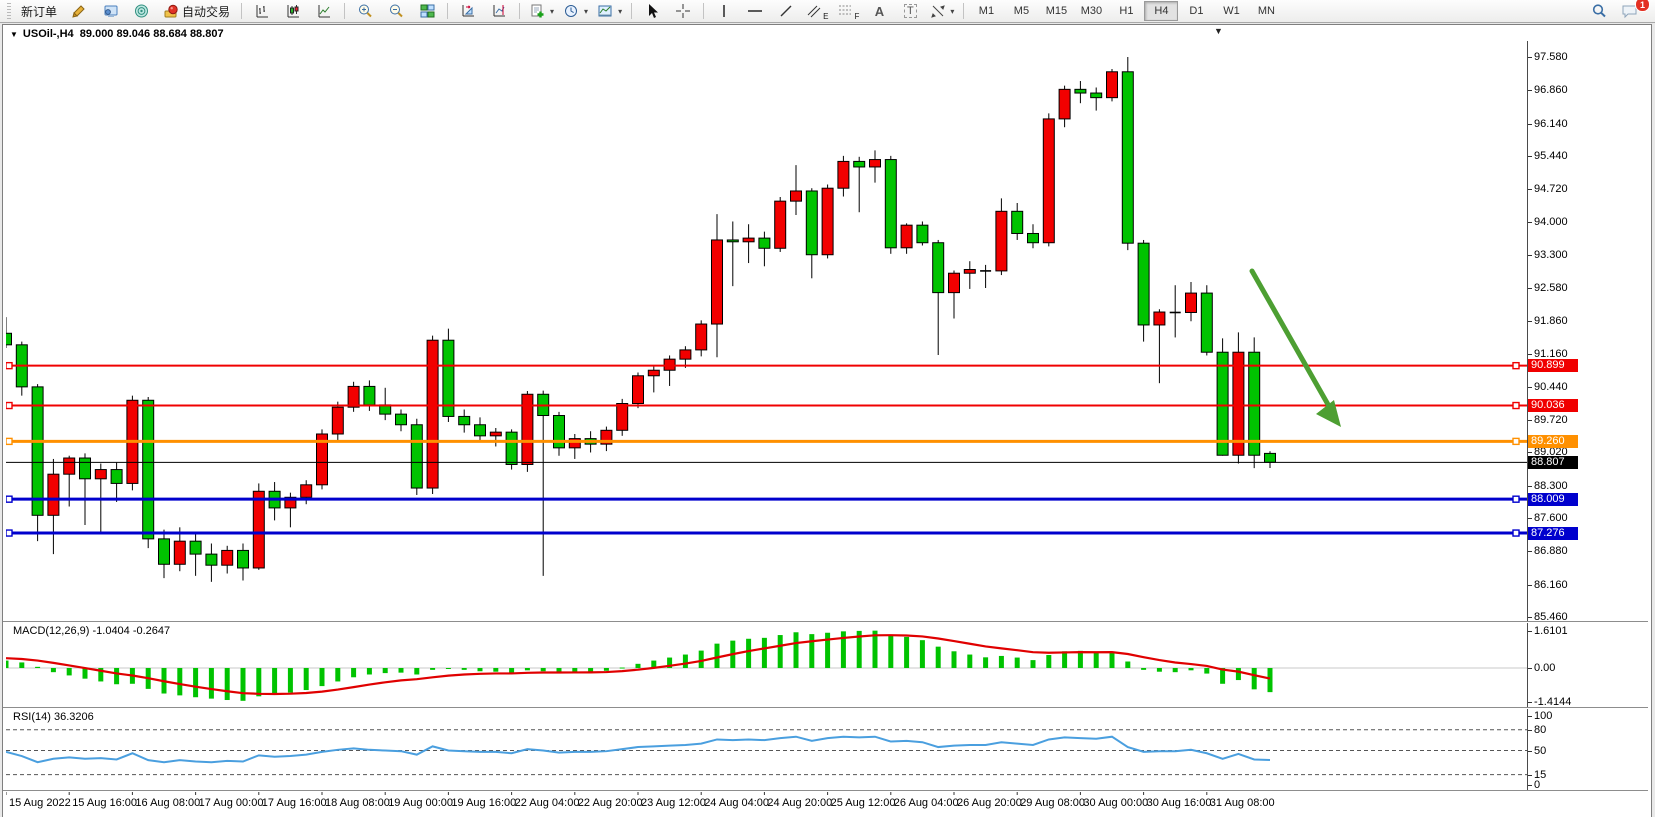 This screenshot has height=817, width=1655. I want to click on timeframe-button-m1: M1, so click(986, 11).